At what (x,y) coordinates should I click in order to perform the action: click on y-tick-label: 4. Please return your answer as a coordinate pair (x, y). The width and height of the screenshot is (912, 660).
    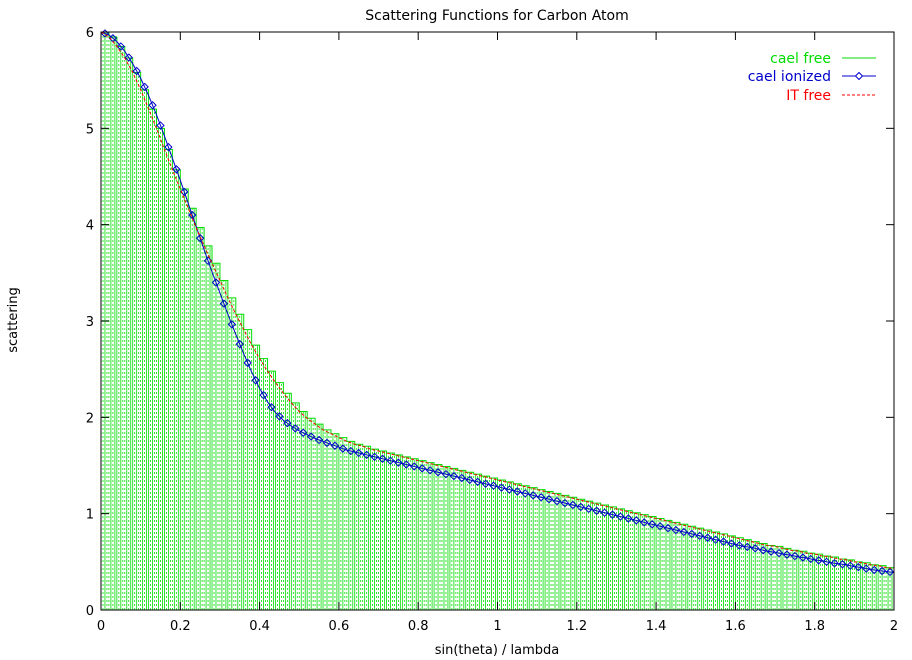
    Looking at the image, I should click on (90, 226).